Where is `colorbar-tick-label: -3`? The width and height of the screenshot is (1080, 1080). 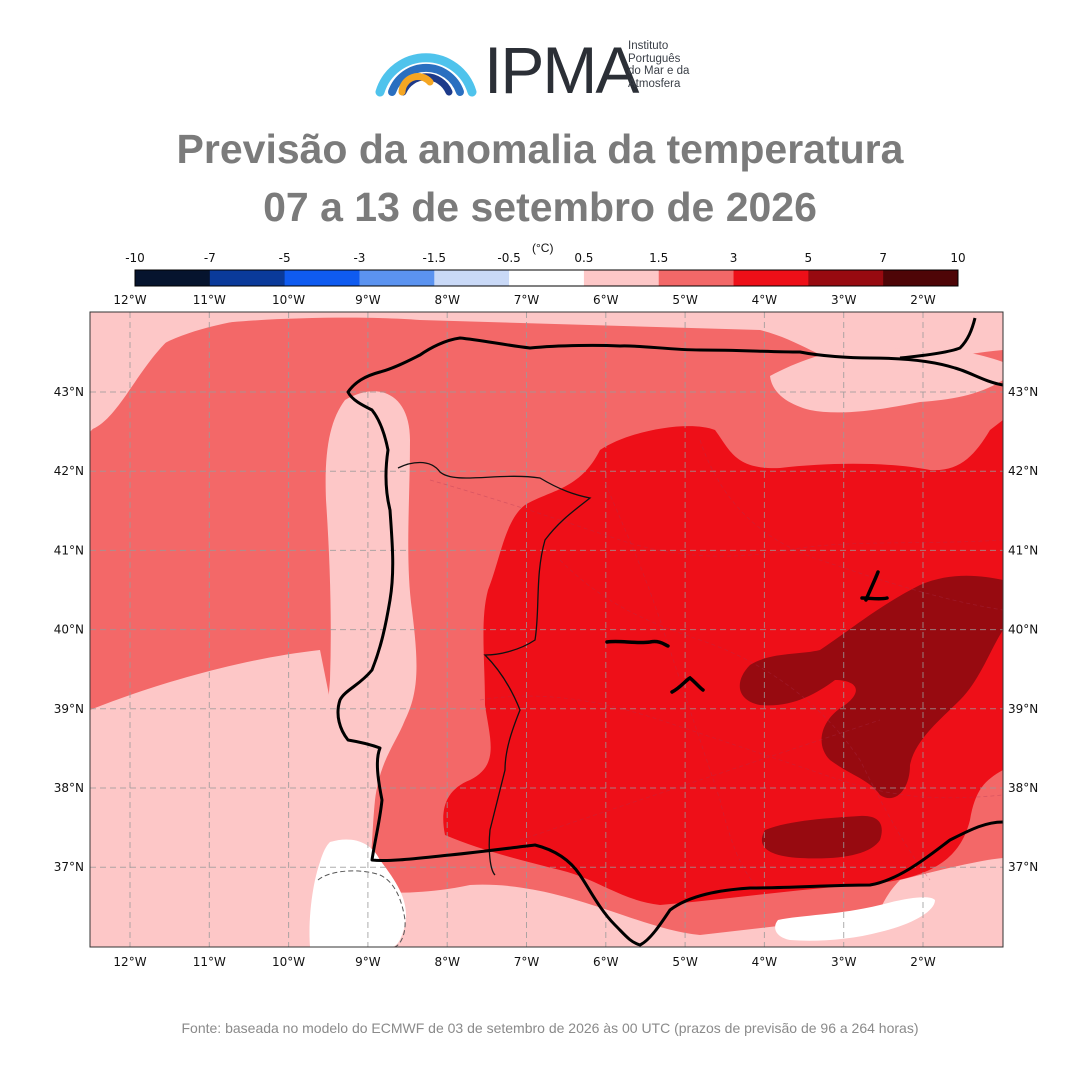 colorbar-tick-label: -3 is located at coordinates (359, 258).